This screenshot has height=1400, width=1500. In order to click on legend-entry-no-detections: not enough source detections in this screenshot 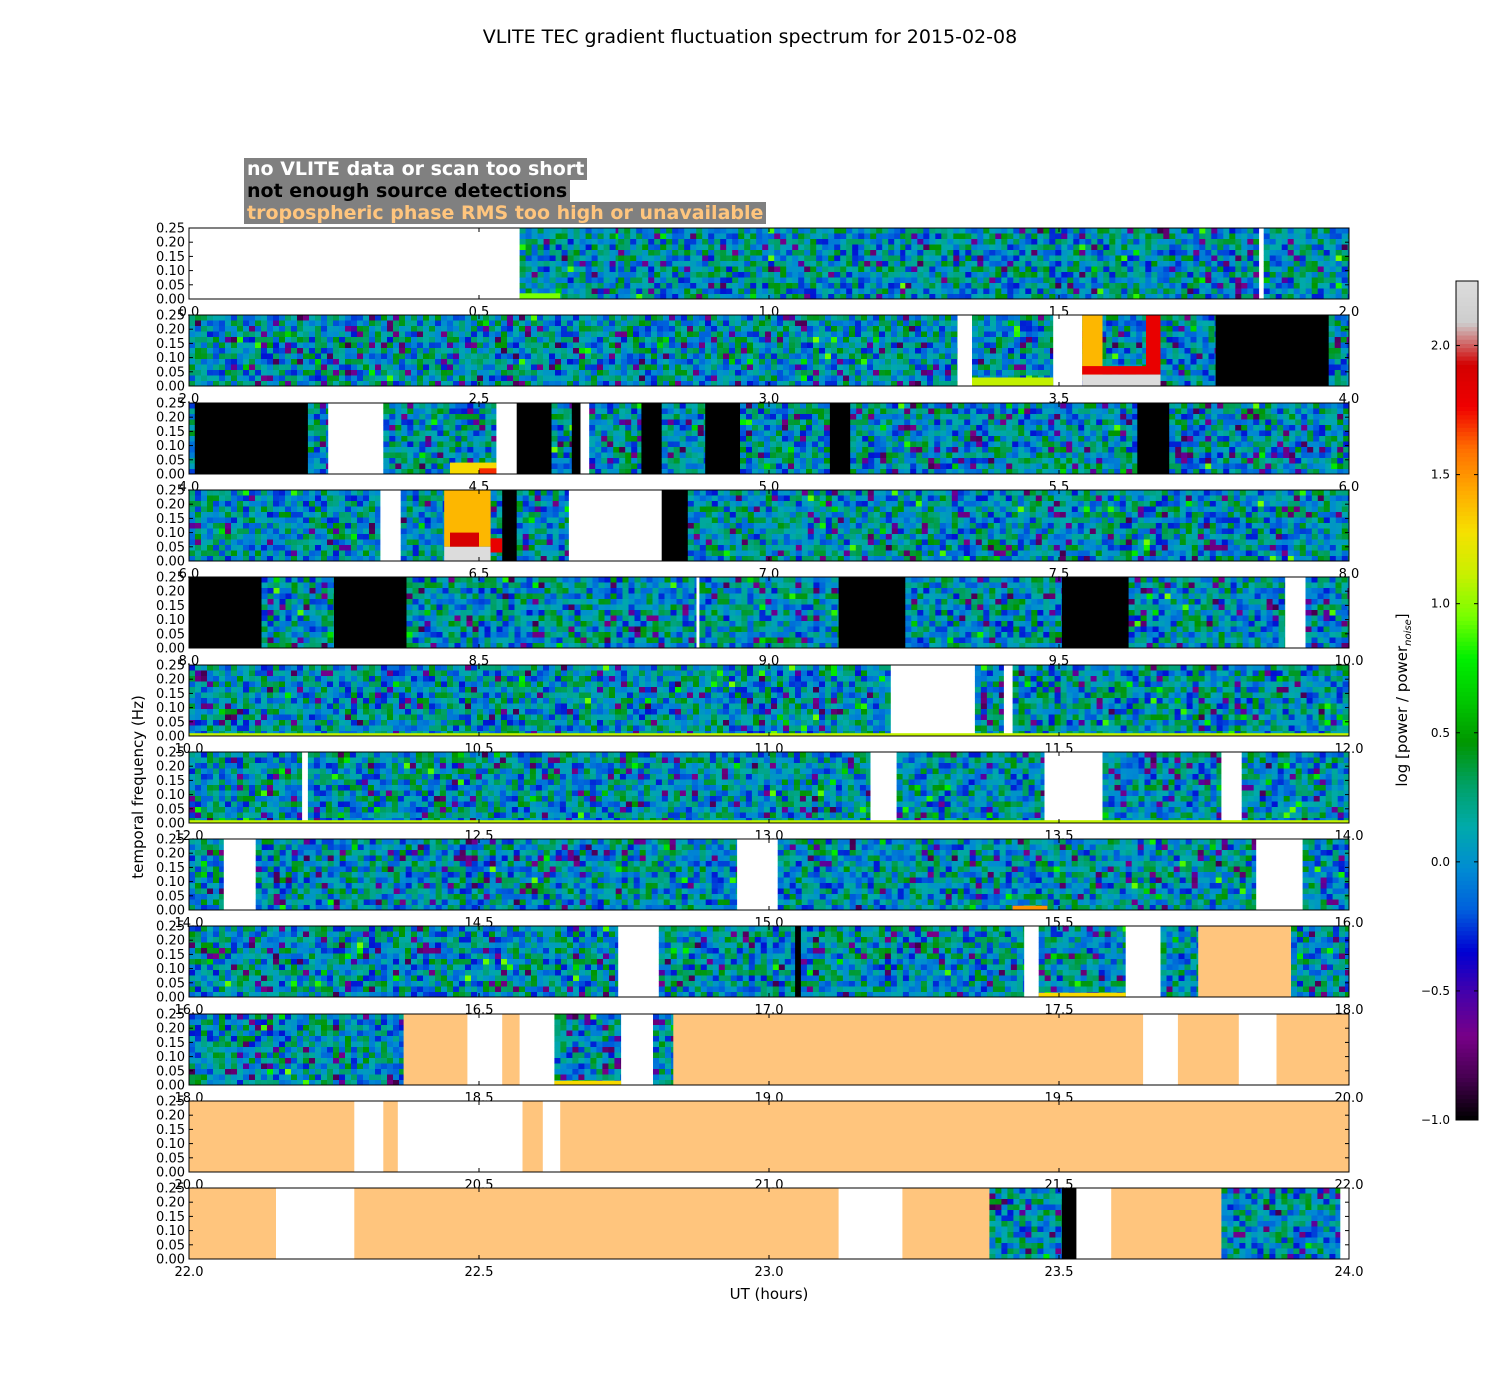, I will do `click(407, 191)`.